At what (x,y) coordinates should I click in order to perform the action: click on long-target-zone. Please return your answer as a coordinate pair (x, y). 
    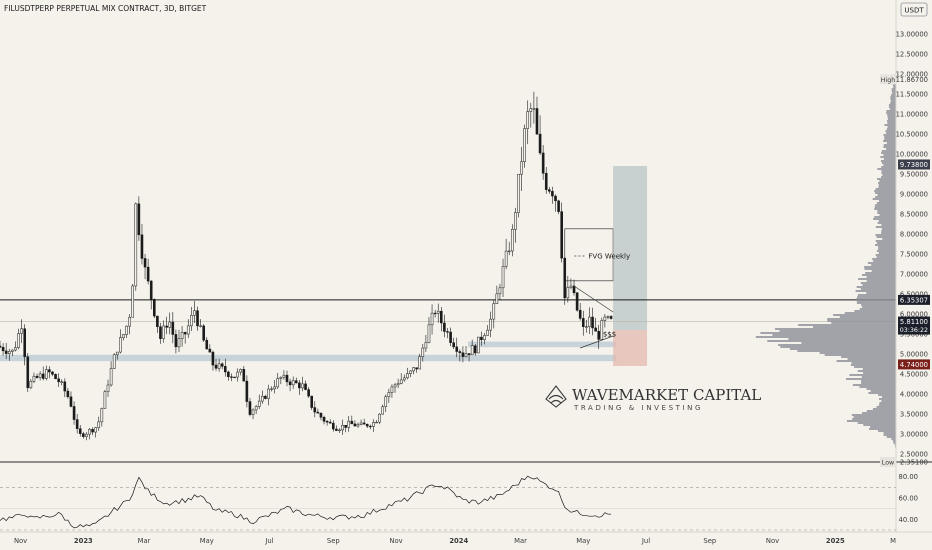
    Looking at the image, I should click on (630, 248).